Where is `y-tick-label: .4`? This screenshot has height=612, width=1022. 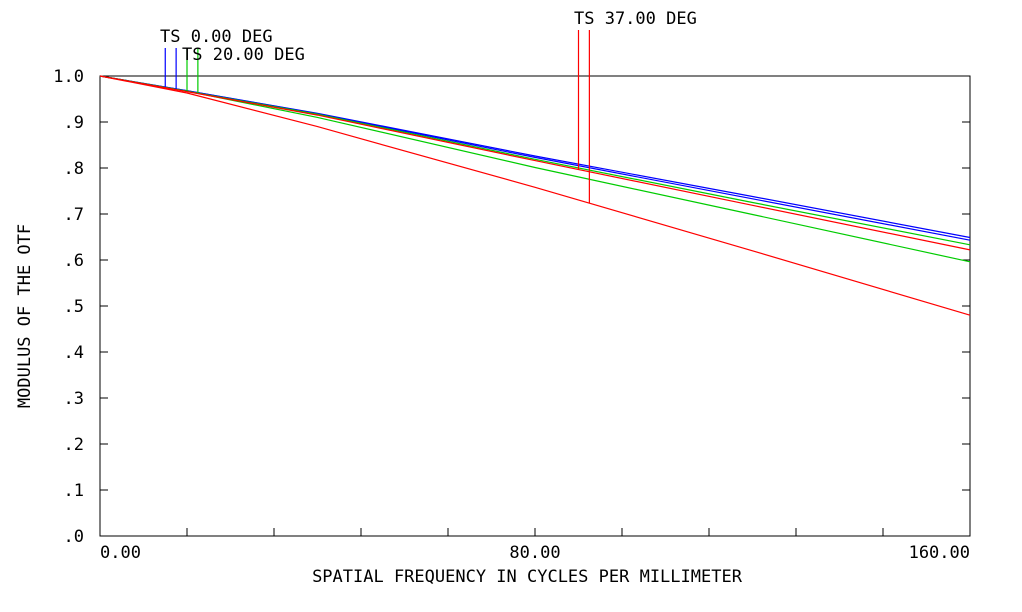
y-tick-label: .4 is located at coordinates (74, 353).